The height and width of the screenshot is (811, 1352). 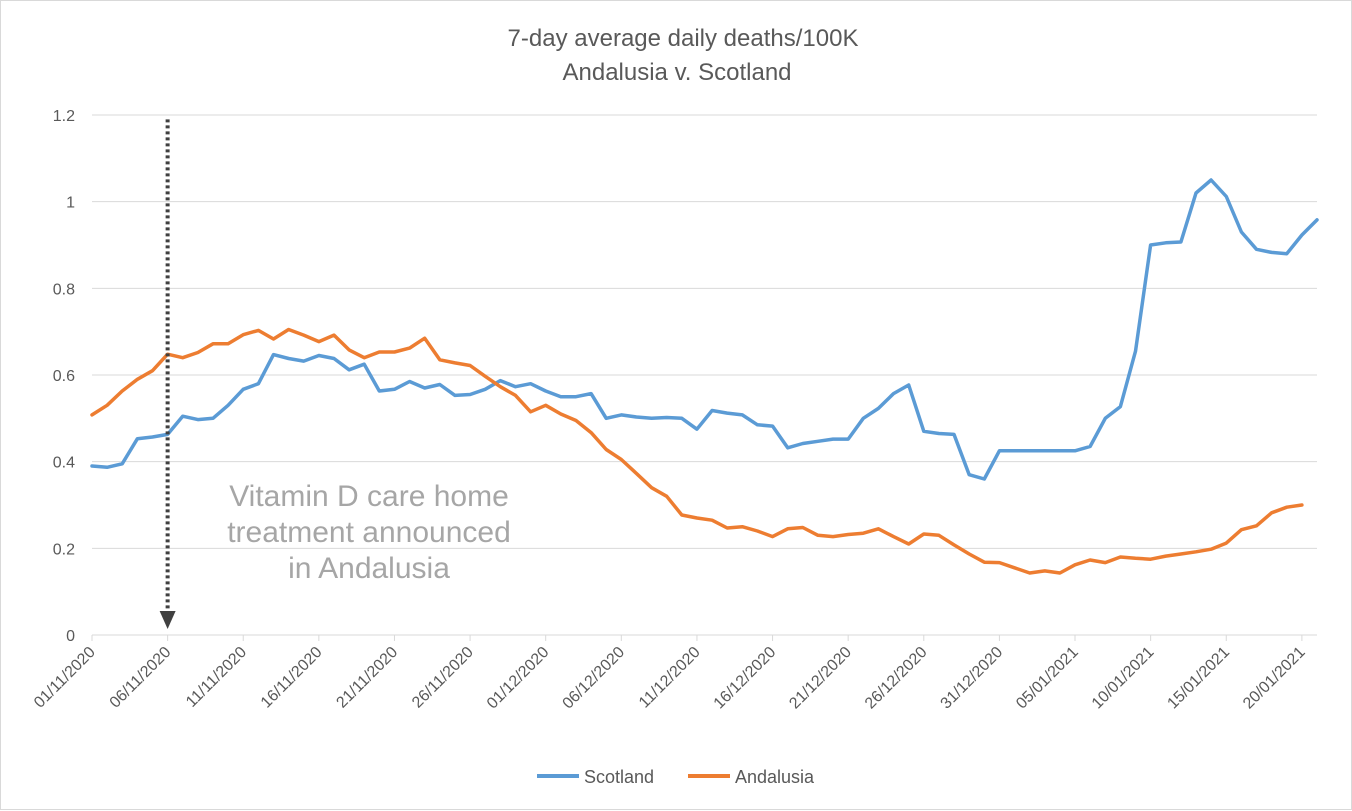 I want to click on y-tick-label: 0.8, so click(x=64, y=289).